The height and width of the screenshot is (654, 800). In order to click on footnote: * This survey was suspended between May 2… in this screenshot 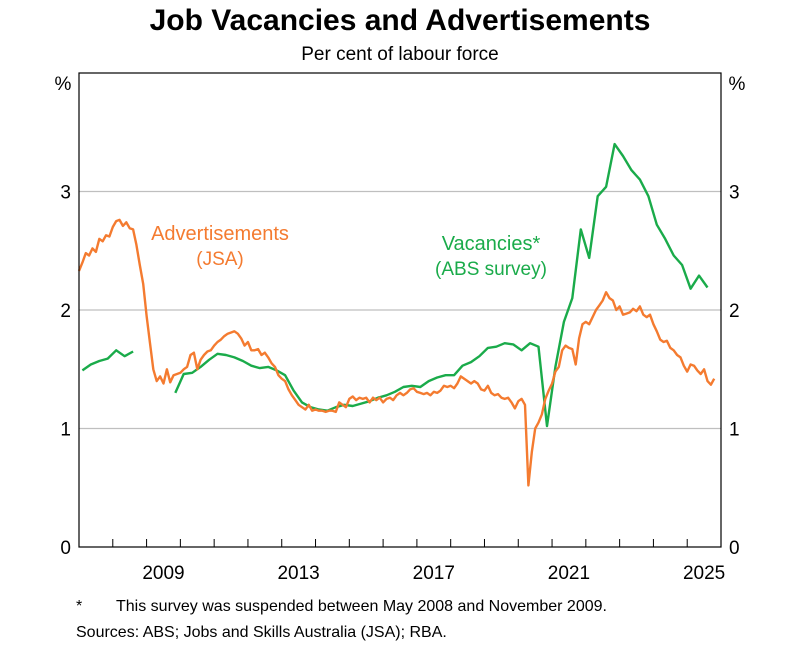, I will do `click(341, 607)`.